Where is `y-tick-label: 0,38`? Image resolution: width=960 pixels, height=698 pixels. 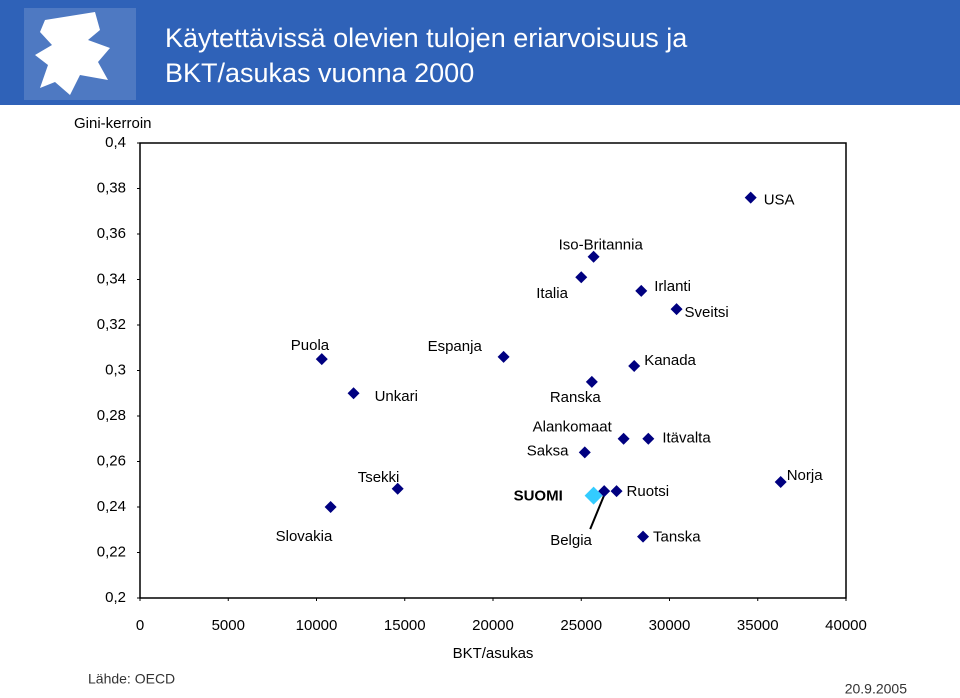
y-tick-label: 0,38 is located at coordinates (111, 187).